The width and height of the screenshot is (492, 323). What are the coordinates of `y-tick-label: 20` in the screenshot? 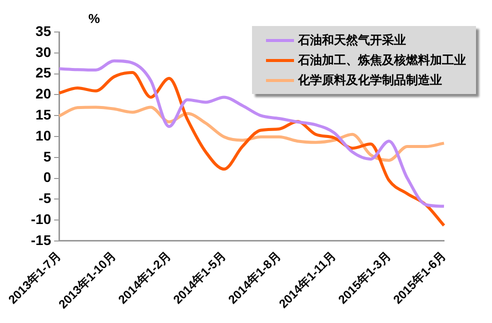 It's located at (44, 94).